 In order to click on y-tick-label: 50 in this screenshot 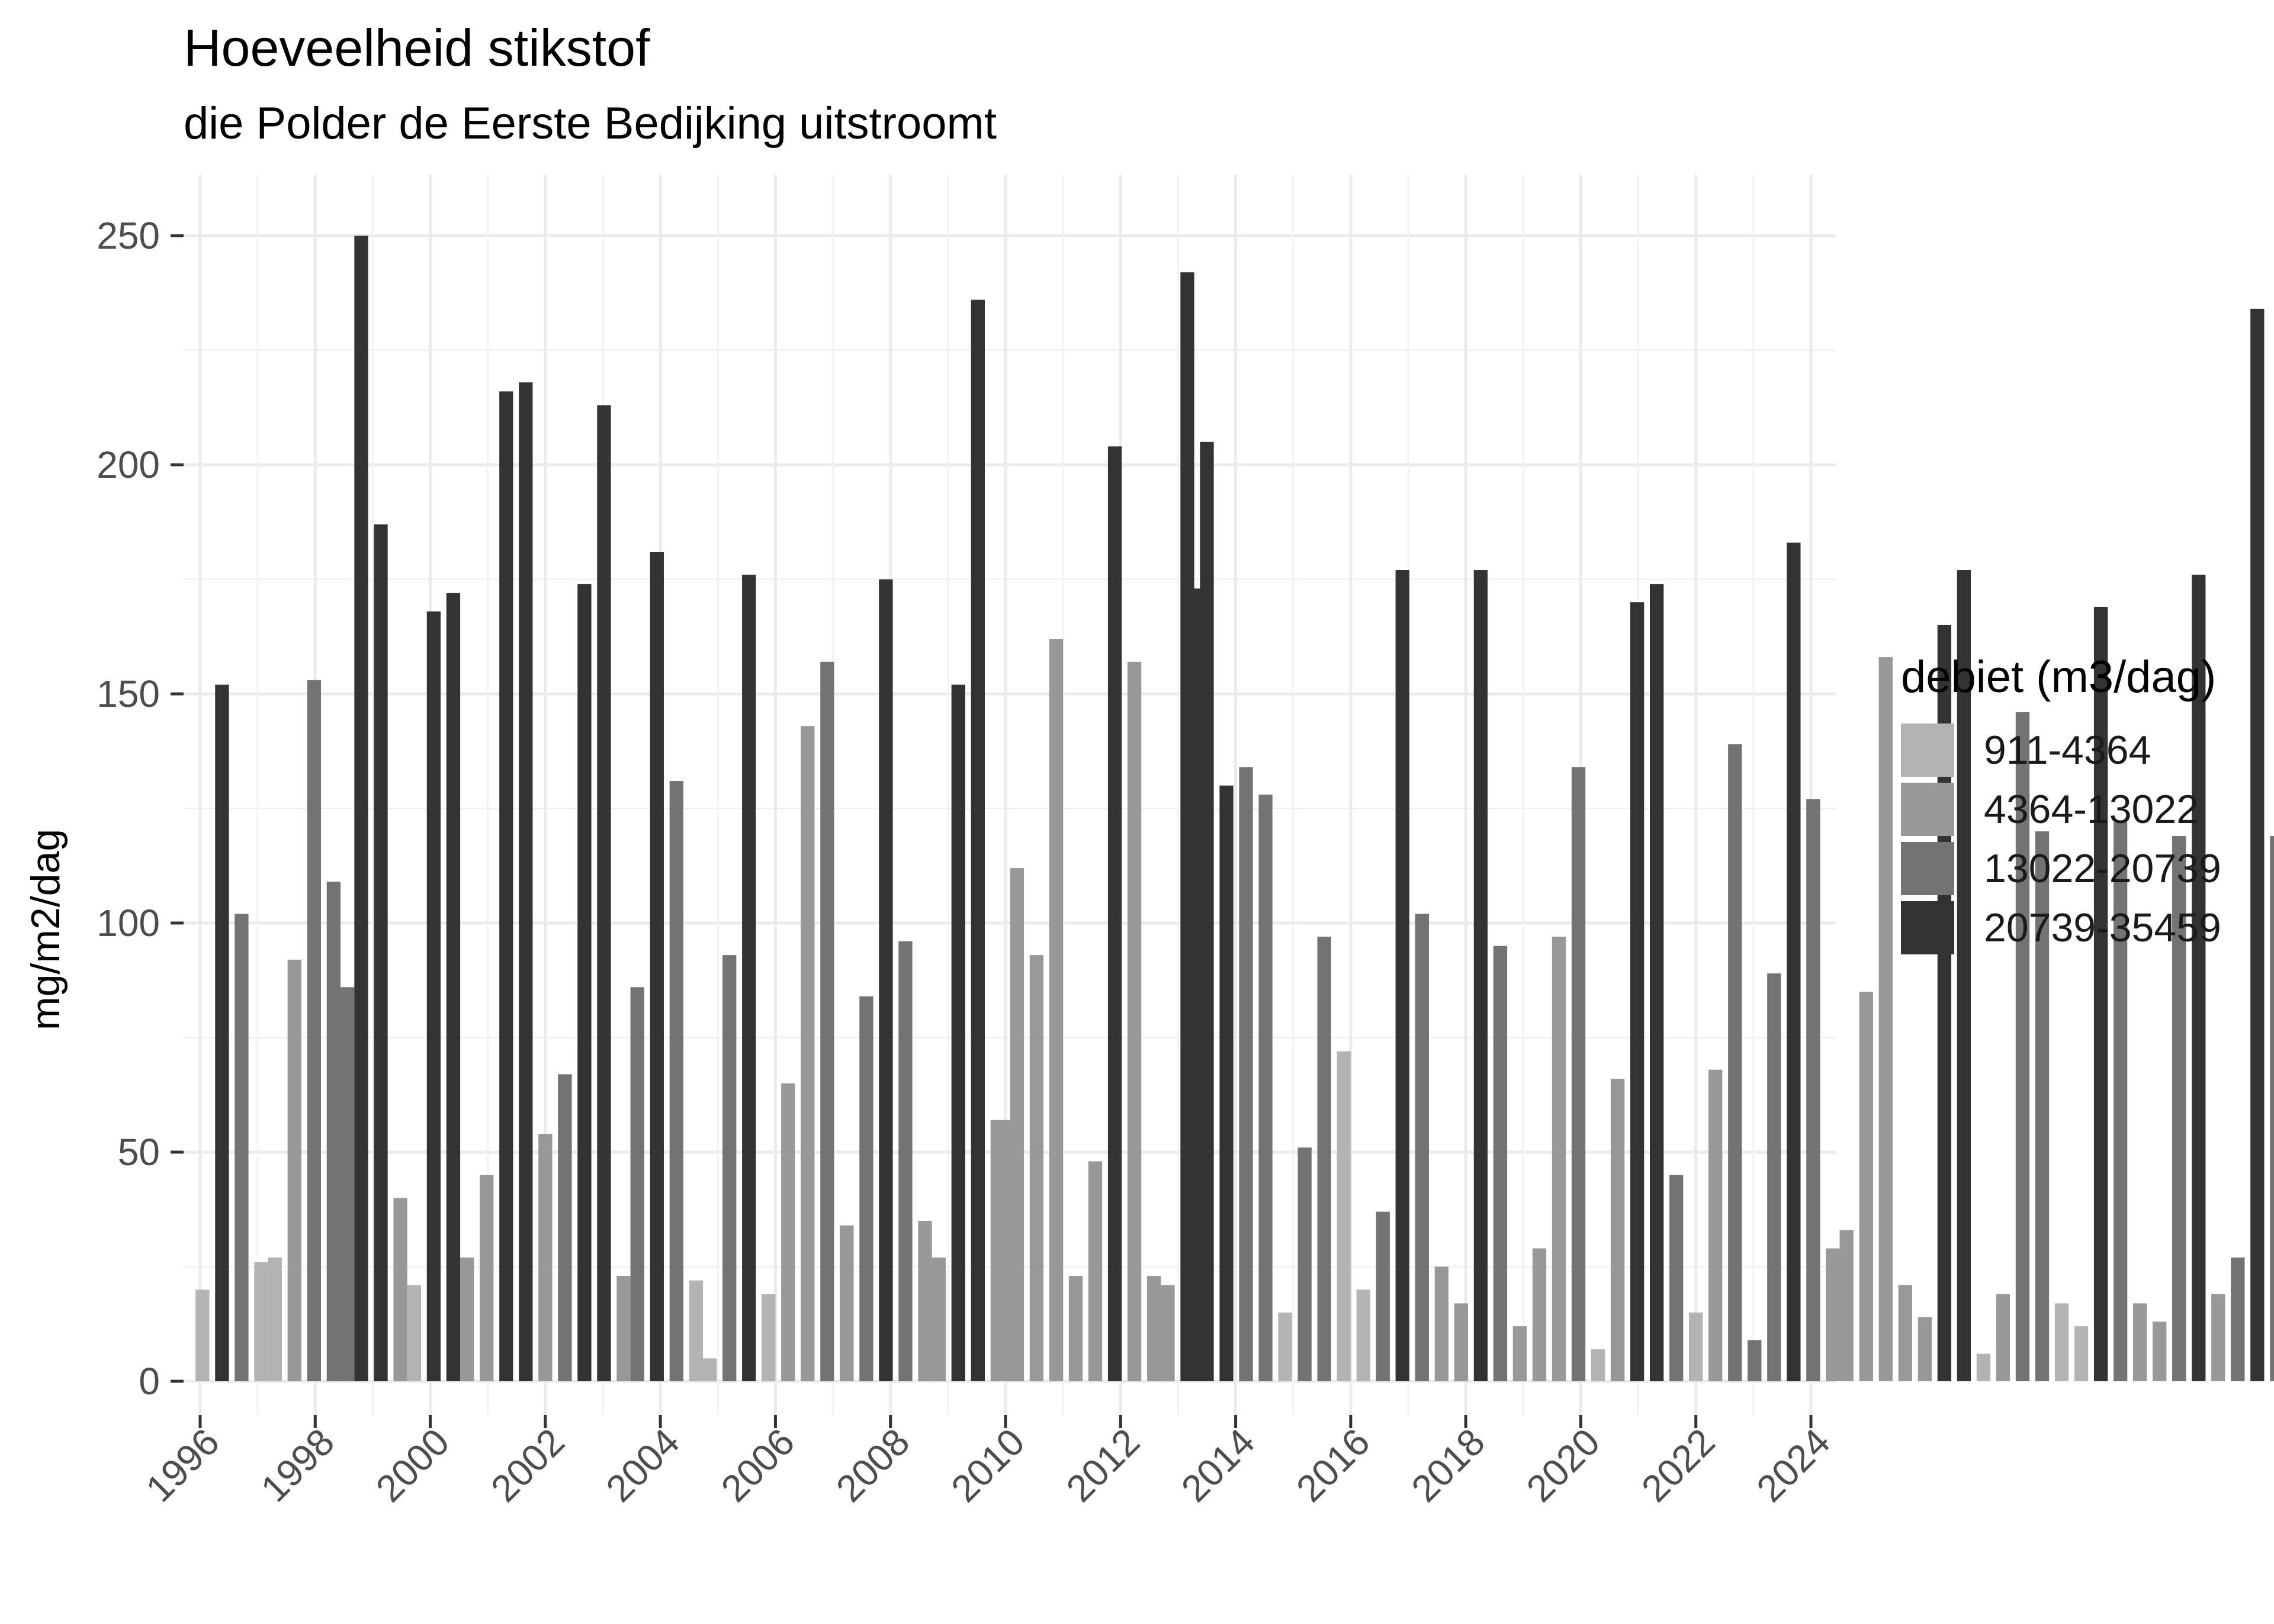, I will do `click(139, 1152)`.